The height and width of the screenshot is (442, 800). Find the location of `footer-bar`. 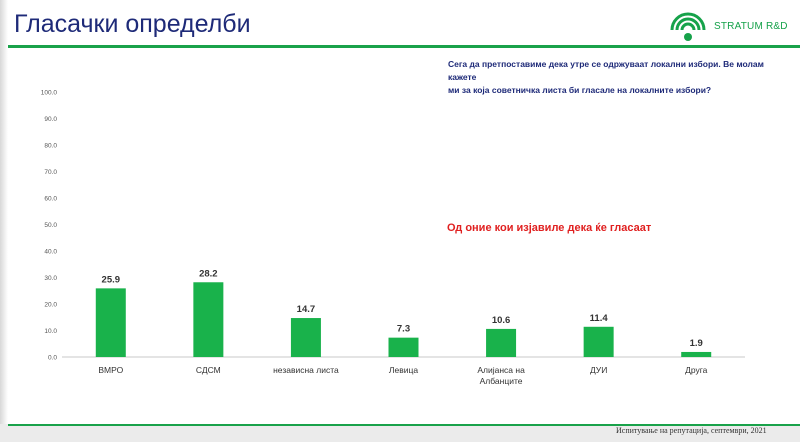

footer-bar is located at coordinates (400, 433).